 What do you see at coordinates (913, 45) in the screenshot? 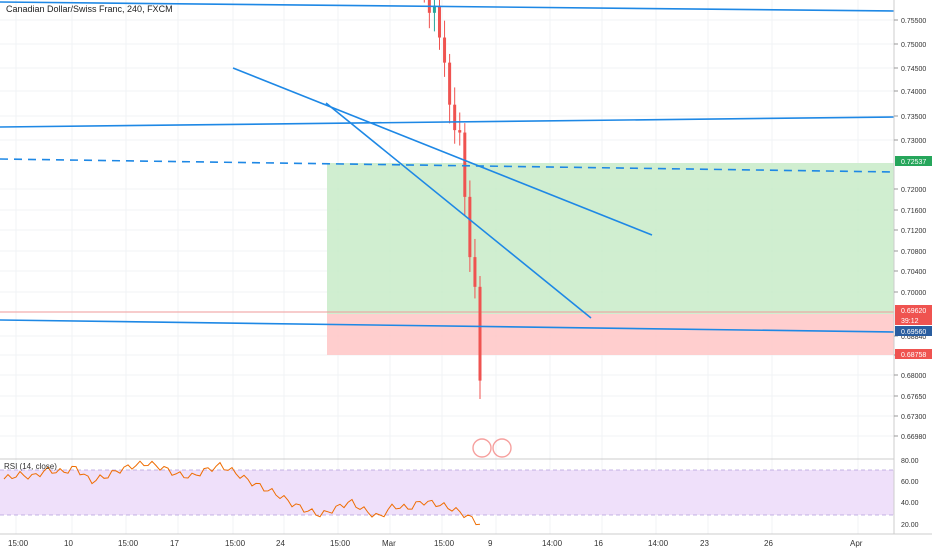
I see `price-tick-label: 0.75000` at bounding box center [913, 45].